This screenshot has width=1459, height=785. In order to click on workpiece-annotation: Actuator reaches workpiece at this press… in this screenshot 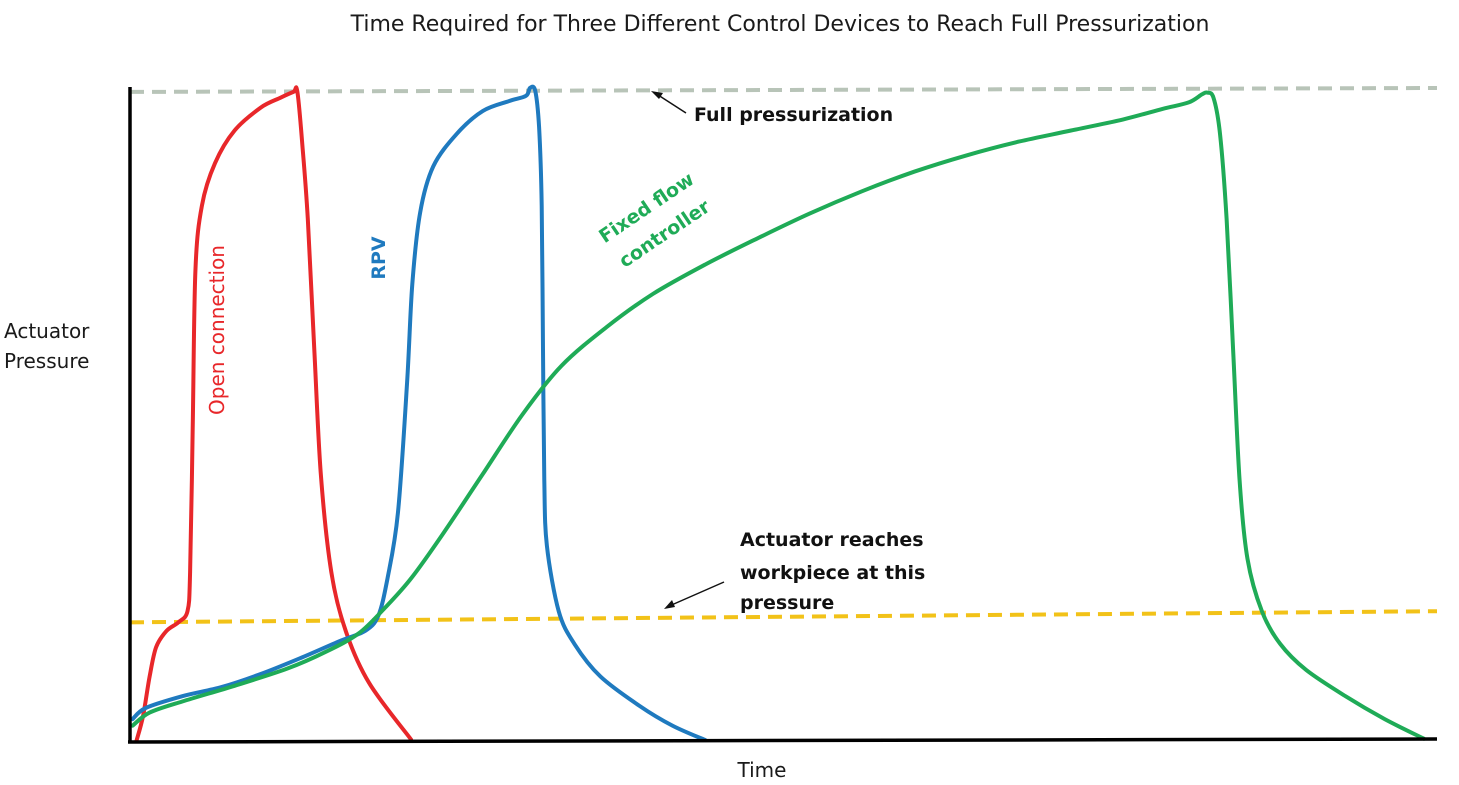, I will do `click(794, 571)`.